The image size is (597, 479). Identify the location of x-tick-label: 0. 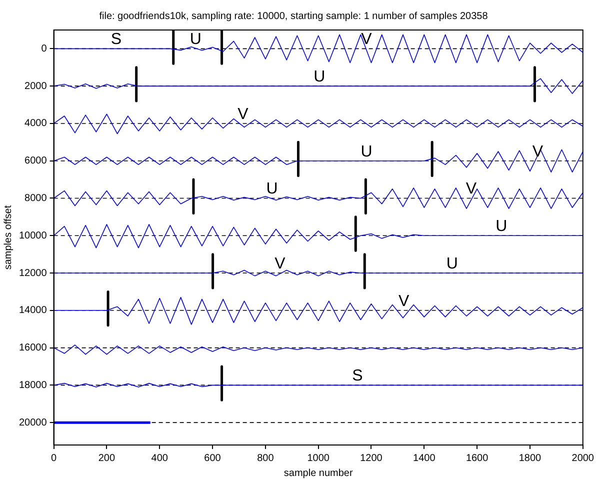
(54, 458).